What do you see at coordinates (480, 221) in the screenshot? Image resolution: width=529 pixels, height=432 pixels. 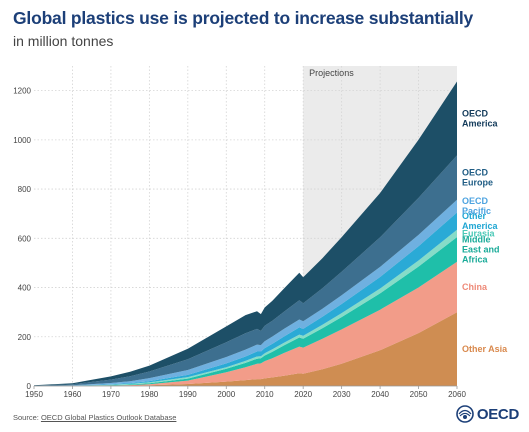 I see `legend-label: Other America` at bounding box center [480, 221].